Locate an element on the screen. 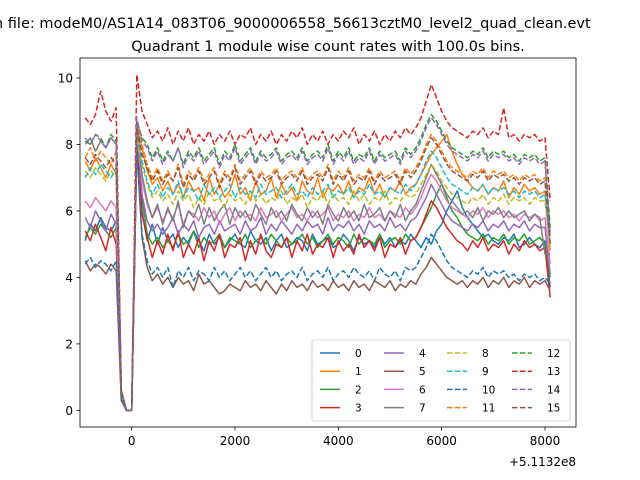  legend-label-10: 10 is located at coordinates (488, 390).